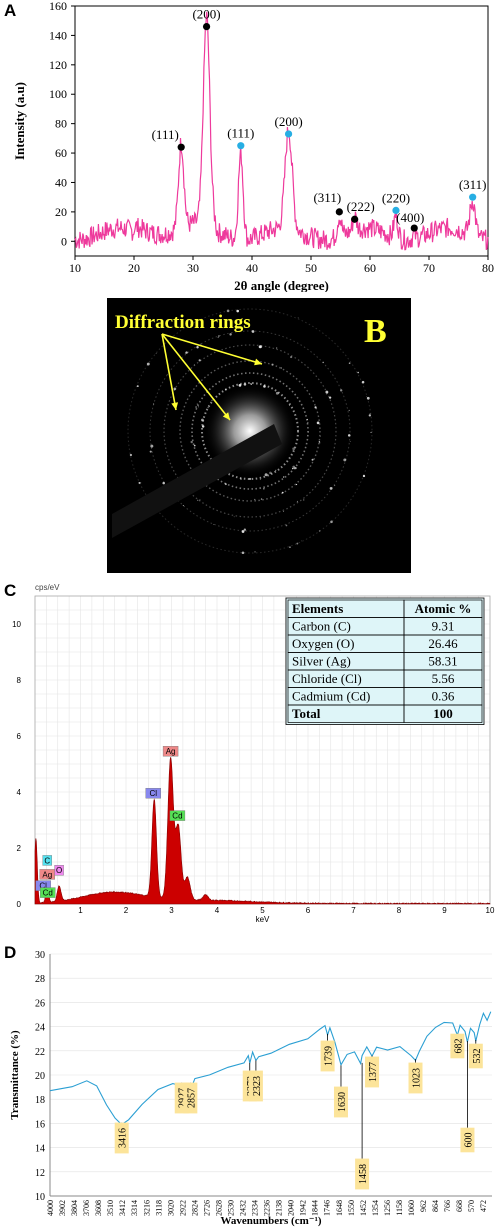 The image size is (498, 1228). Describe the element at coordinates (303, 1208) in the screenshot. I see `x-tick-label: 1942` at that location.